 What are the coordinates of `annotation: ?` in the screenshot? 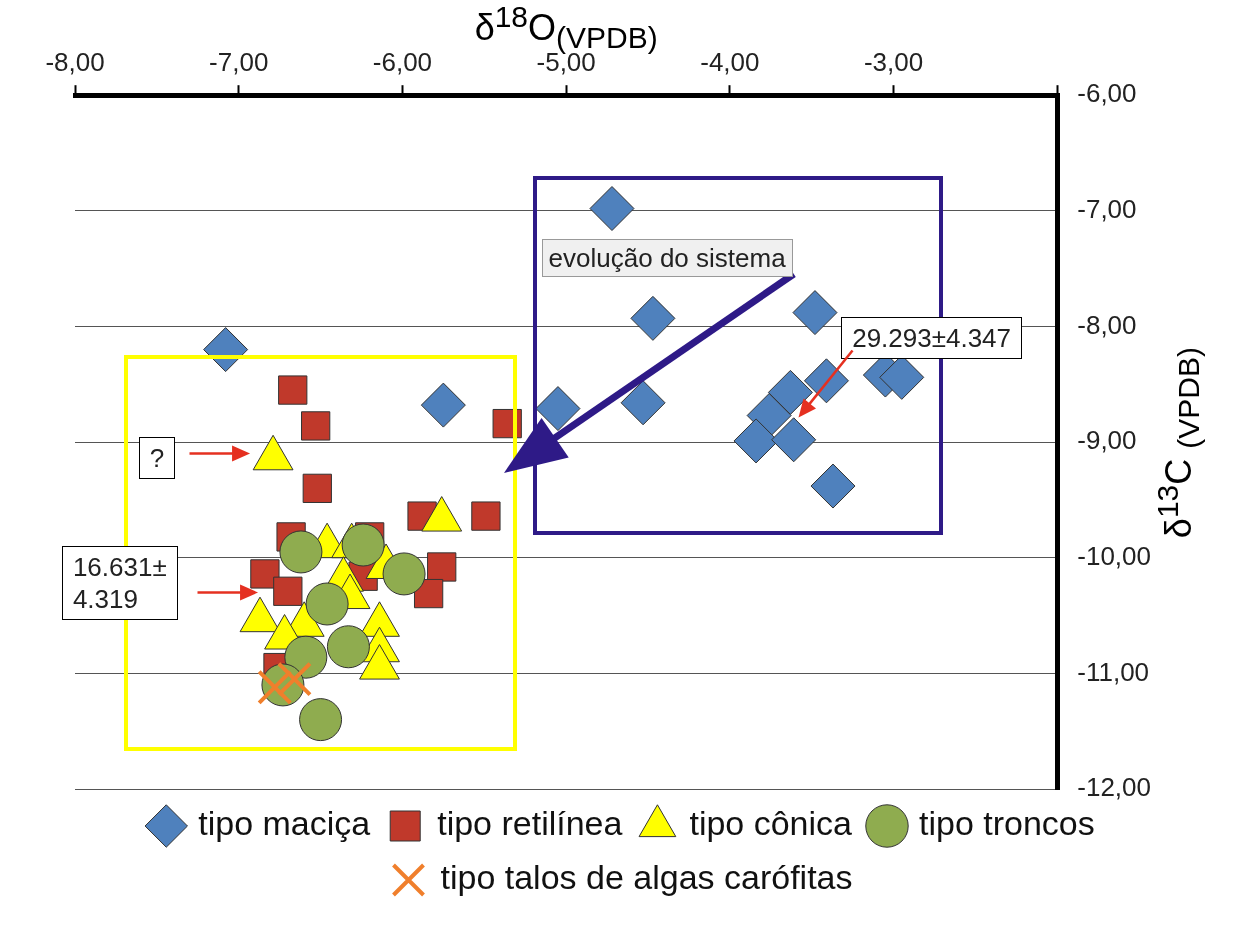 It's located at (157, 458).